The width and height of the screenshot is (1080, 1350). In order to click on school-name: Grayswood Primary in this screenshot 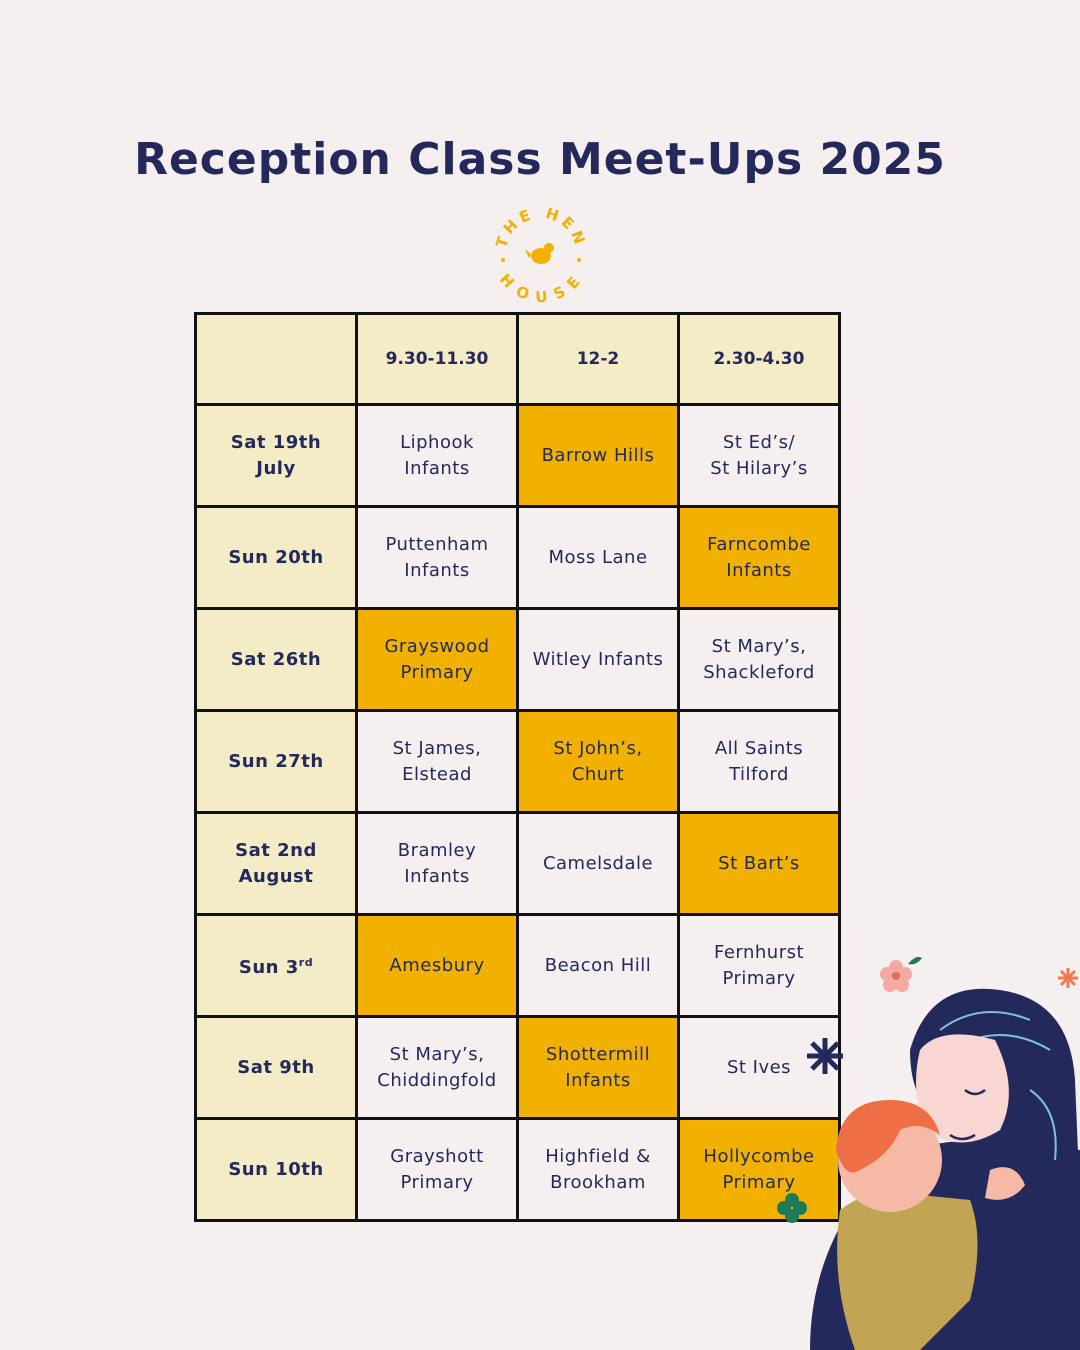, I will do `click(437, 659)`.